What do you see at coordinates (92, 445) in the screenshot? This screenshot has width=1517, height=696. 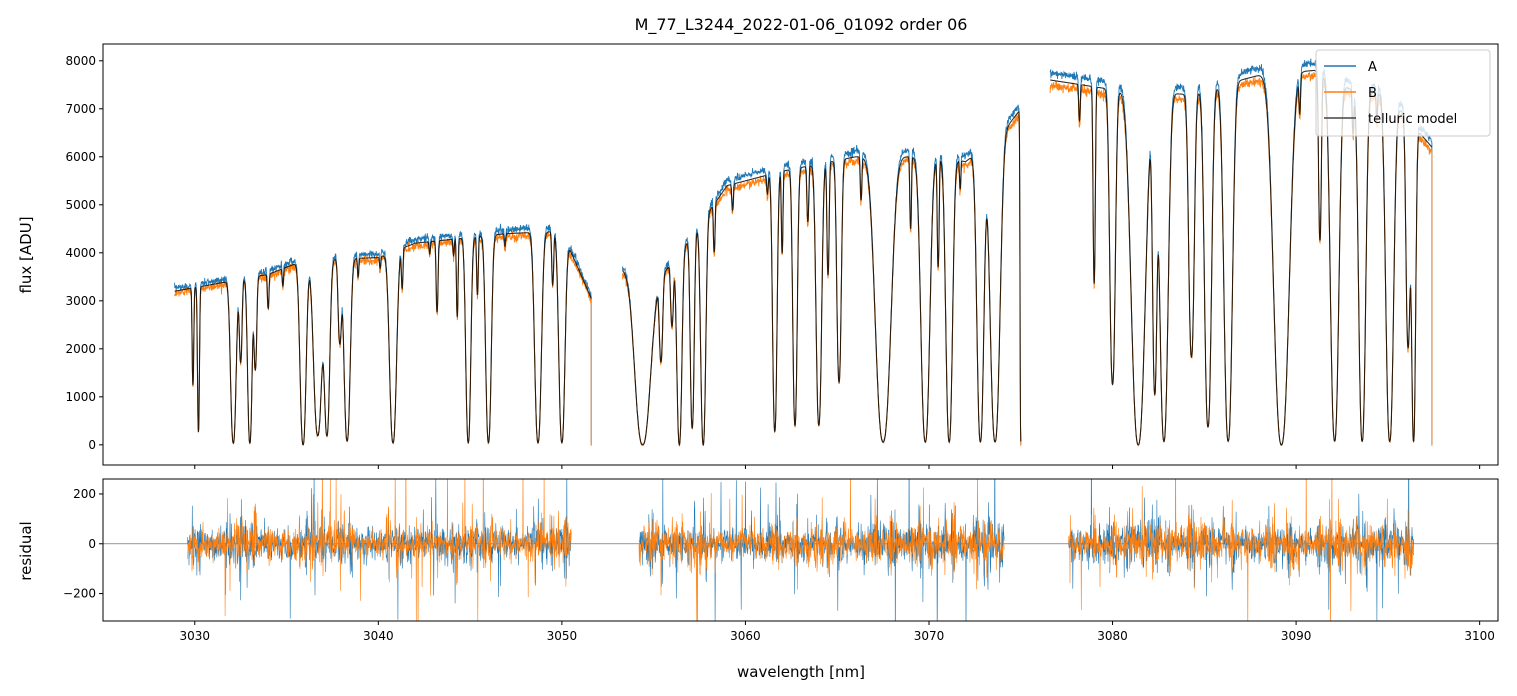 I see `flux-ytick-label: 0` at bounding box center [92, 445].